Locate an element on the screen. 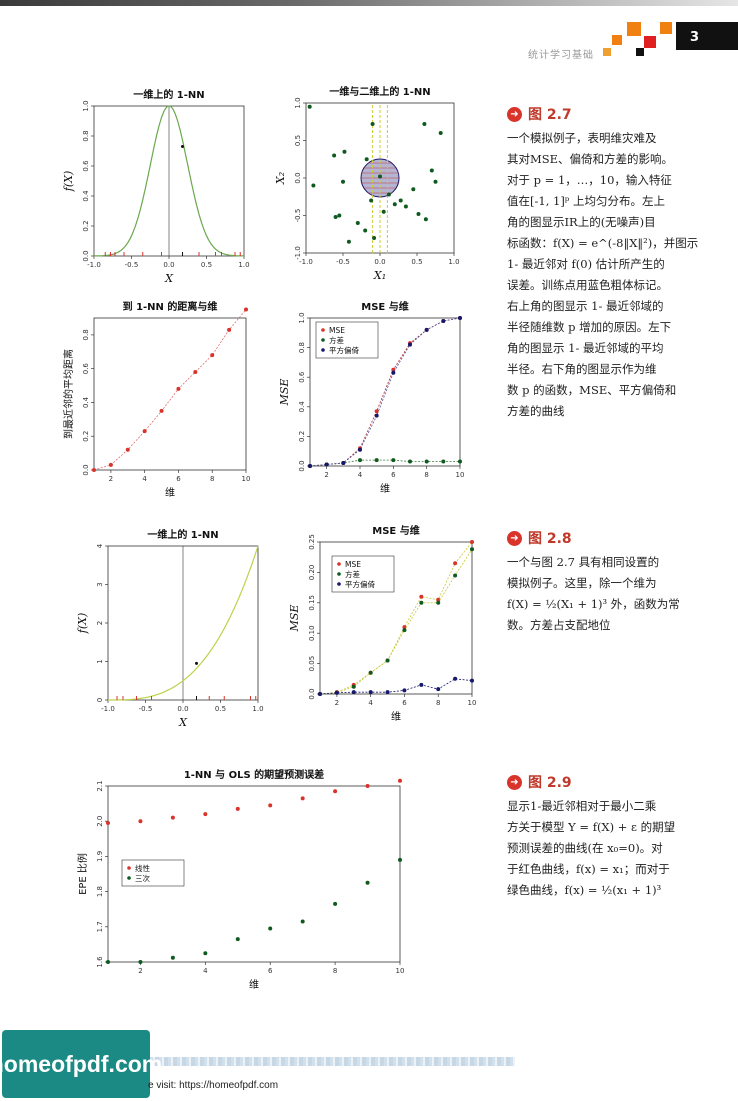  x-axis-label: X is located at coordinates (183, 722).